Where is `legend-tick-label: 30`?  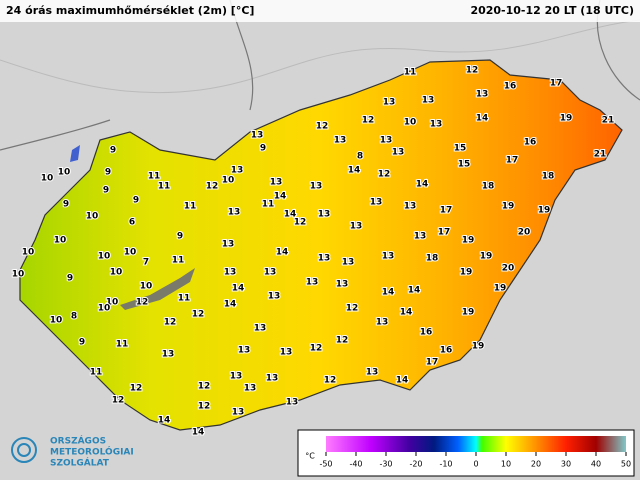
legend-tick-label: 30 is located at coordinates (566, 464).